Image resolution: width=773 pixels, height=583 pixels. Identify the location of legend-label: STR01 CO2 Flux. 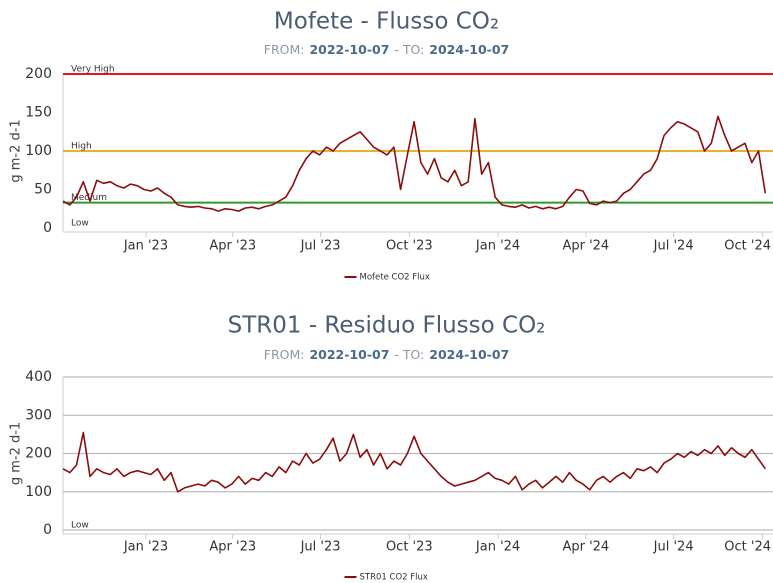
(394, 578).